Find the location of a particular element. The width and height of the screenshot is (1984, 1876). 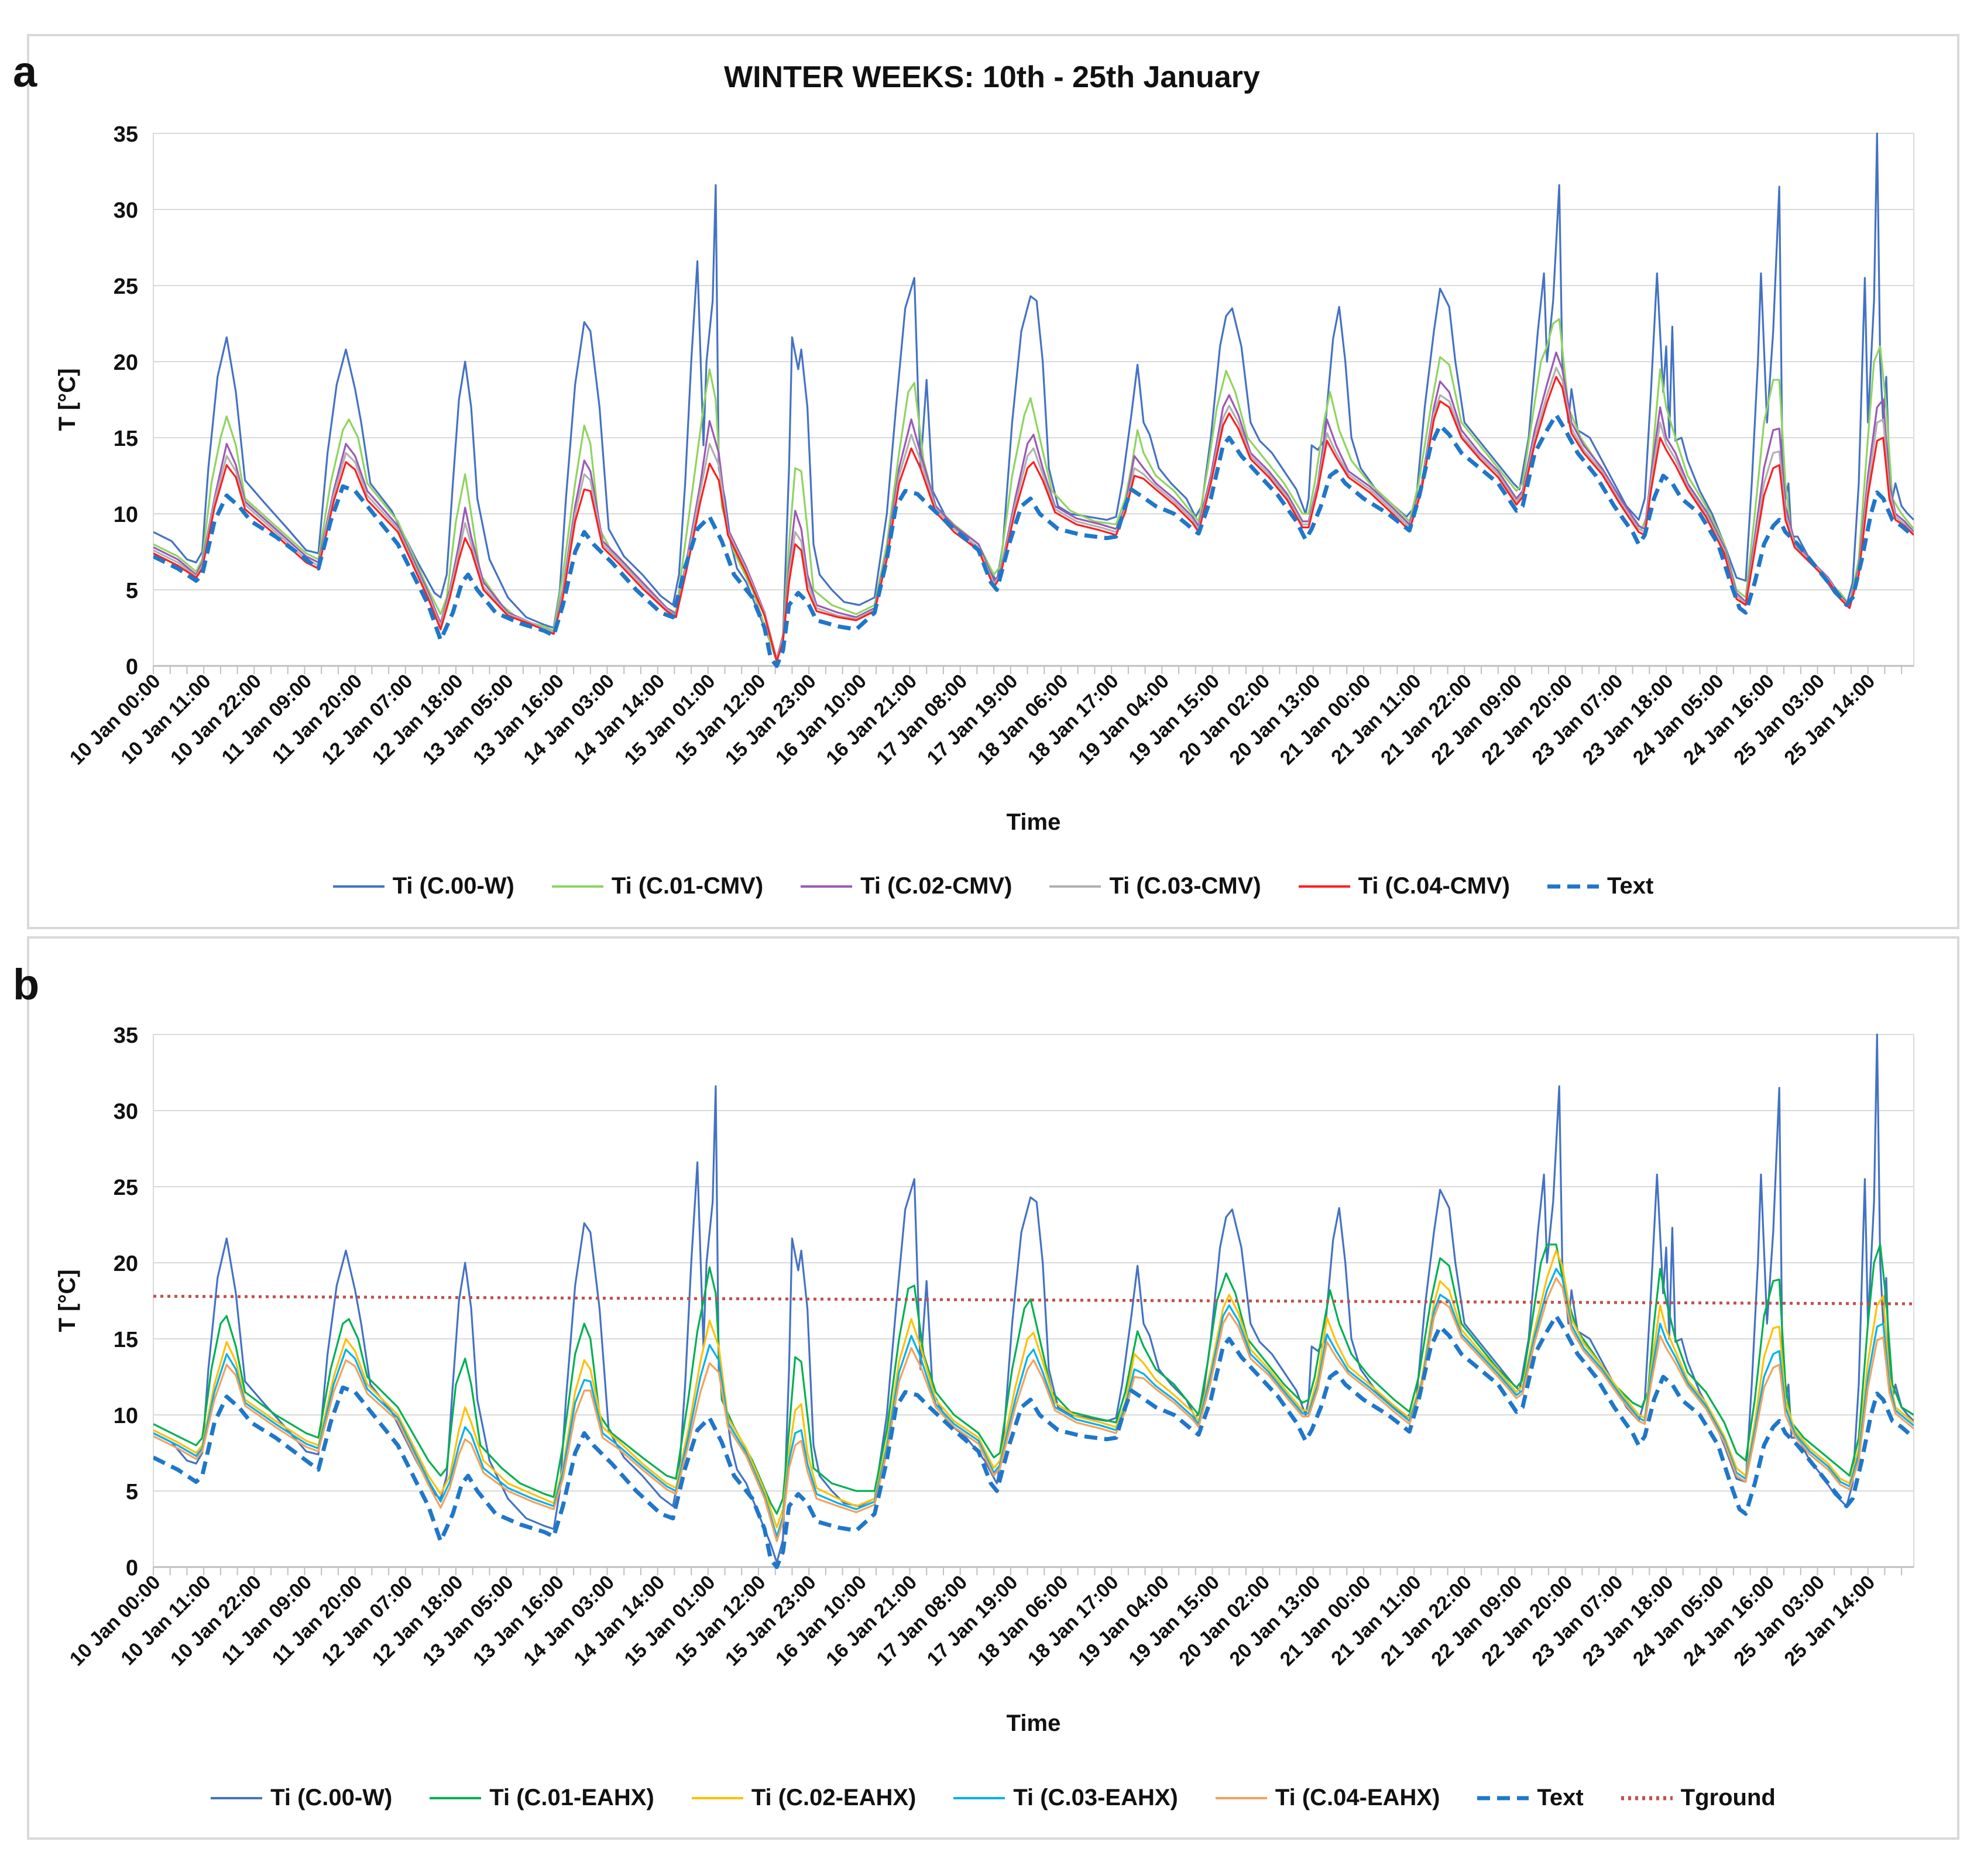

legend-item: Ti (C.02-CMV) is located at coordinates (905, 886).